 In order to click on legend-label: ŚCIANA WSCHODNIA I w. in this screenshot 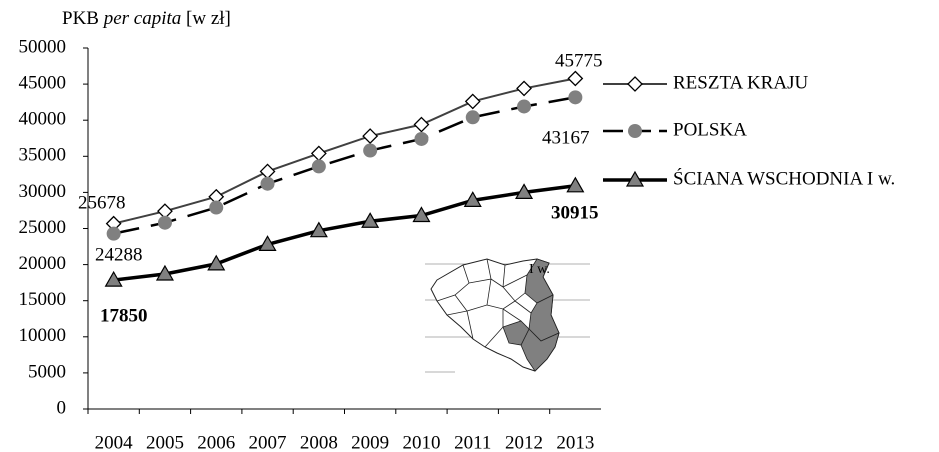, I will do `click(784, 178)`.